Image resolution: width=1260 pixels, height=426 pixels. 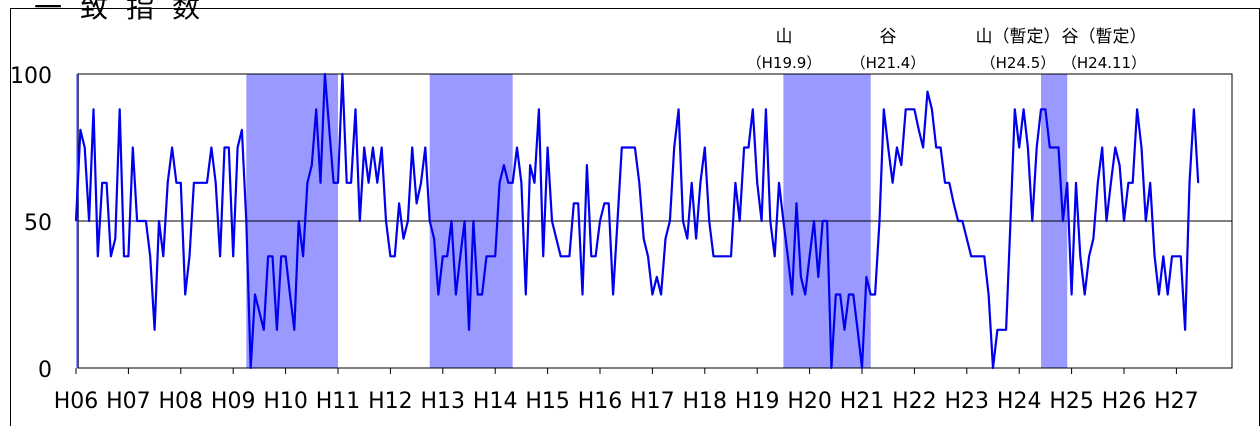 What do you see at coordinates (547, 401) in the screenshot?
I see `x-tick-label-H15: H15` at bounding box center [547, 401].